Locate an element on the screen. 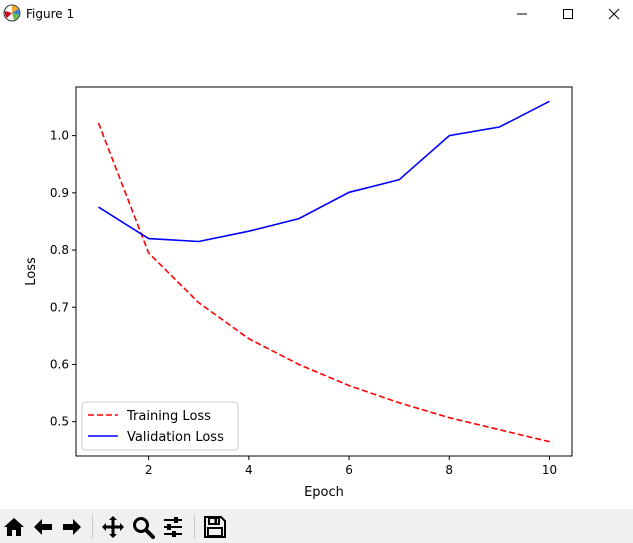  home-button is located at coordinates (14, 527).